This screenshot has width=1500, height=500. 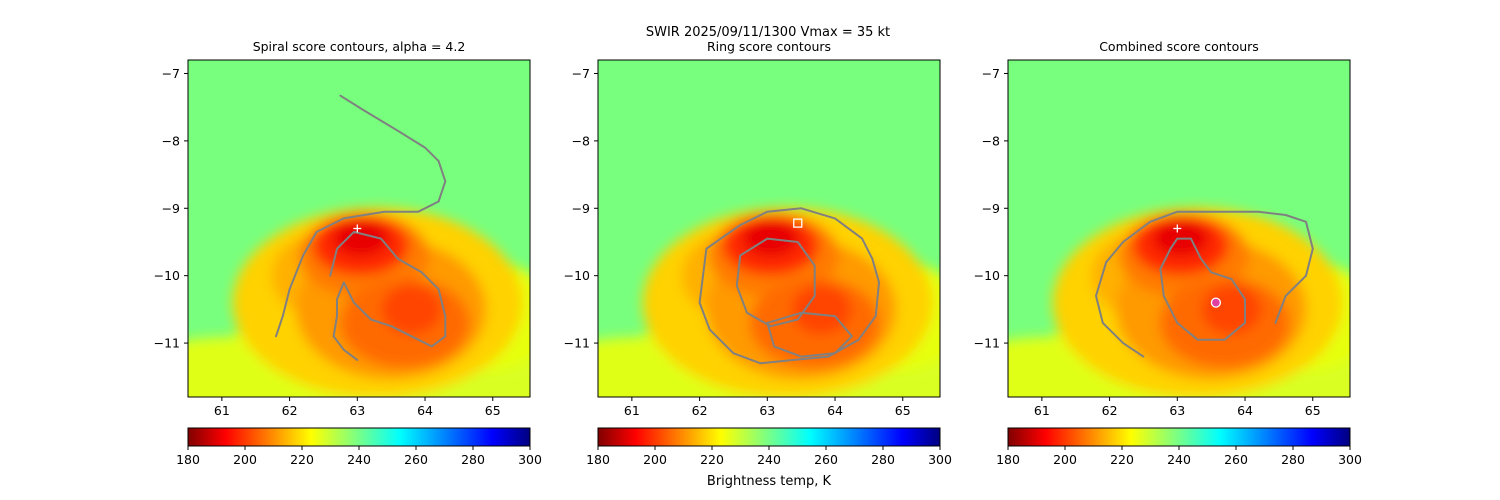 I want to click on panel-title: Combined score contours, so click(x=1179, y=46).